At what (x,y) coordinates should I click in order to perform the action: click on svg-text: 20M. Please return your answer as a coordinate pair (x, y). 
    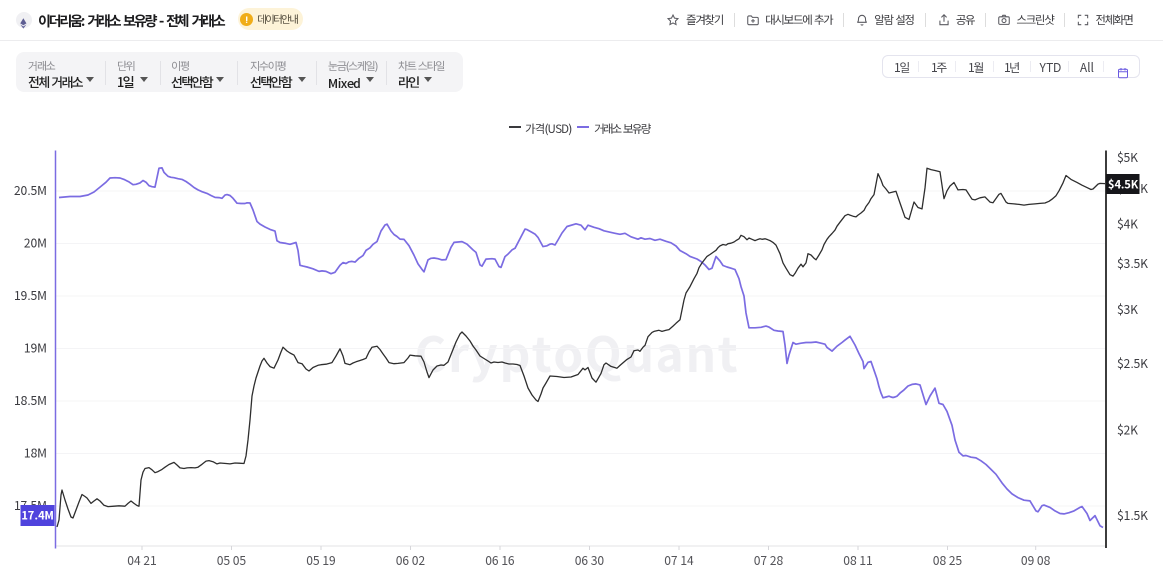
    Looking at the image, I should click on (35, 243).